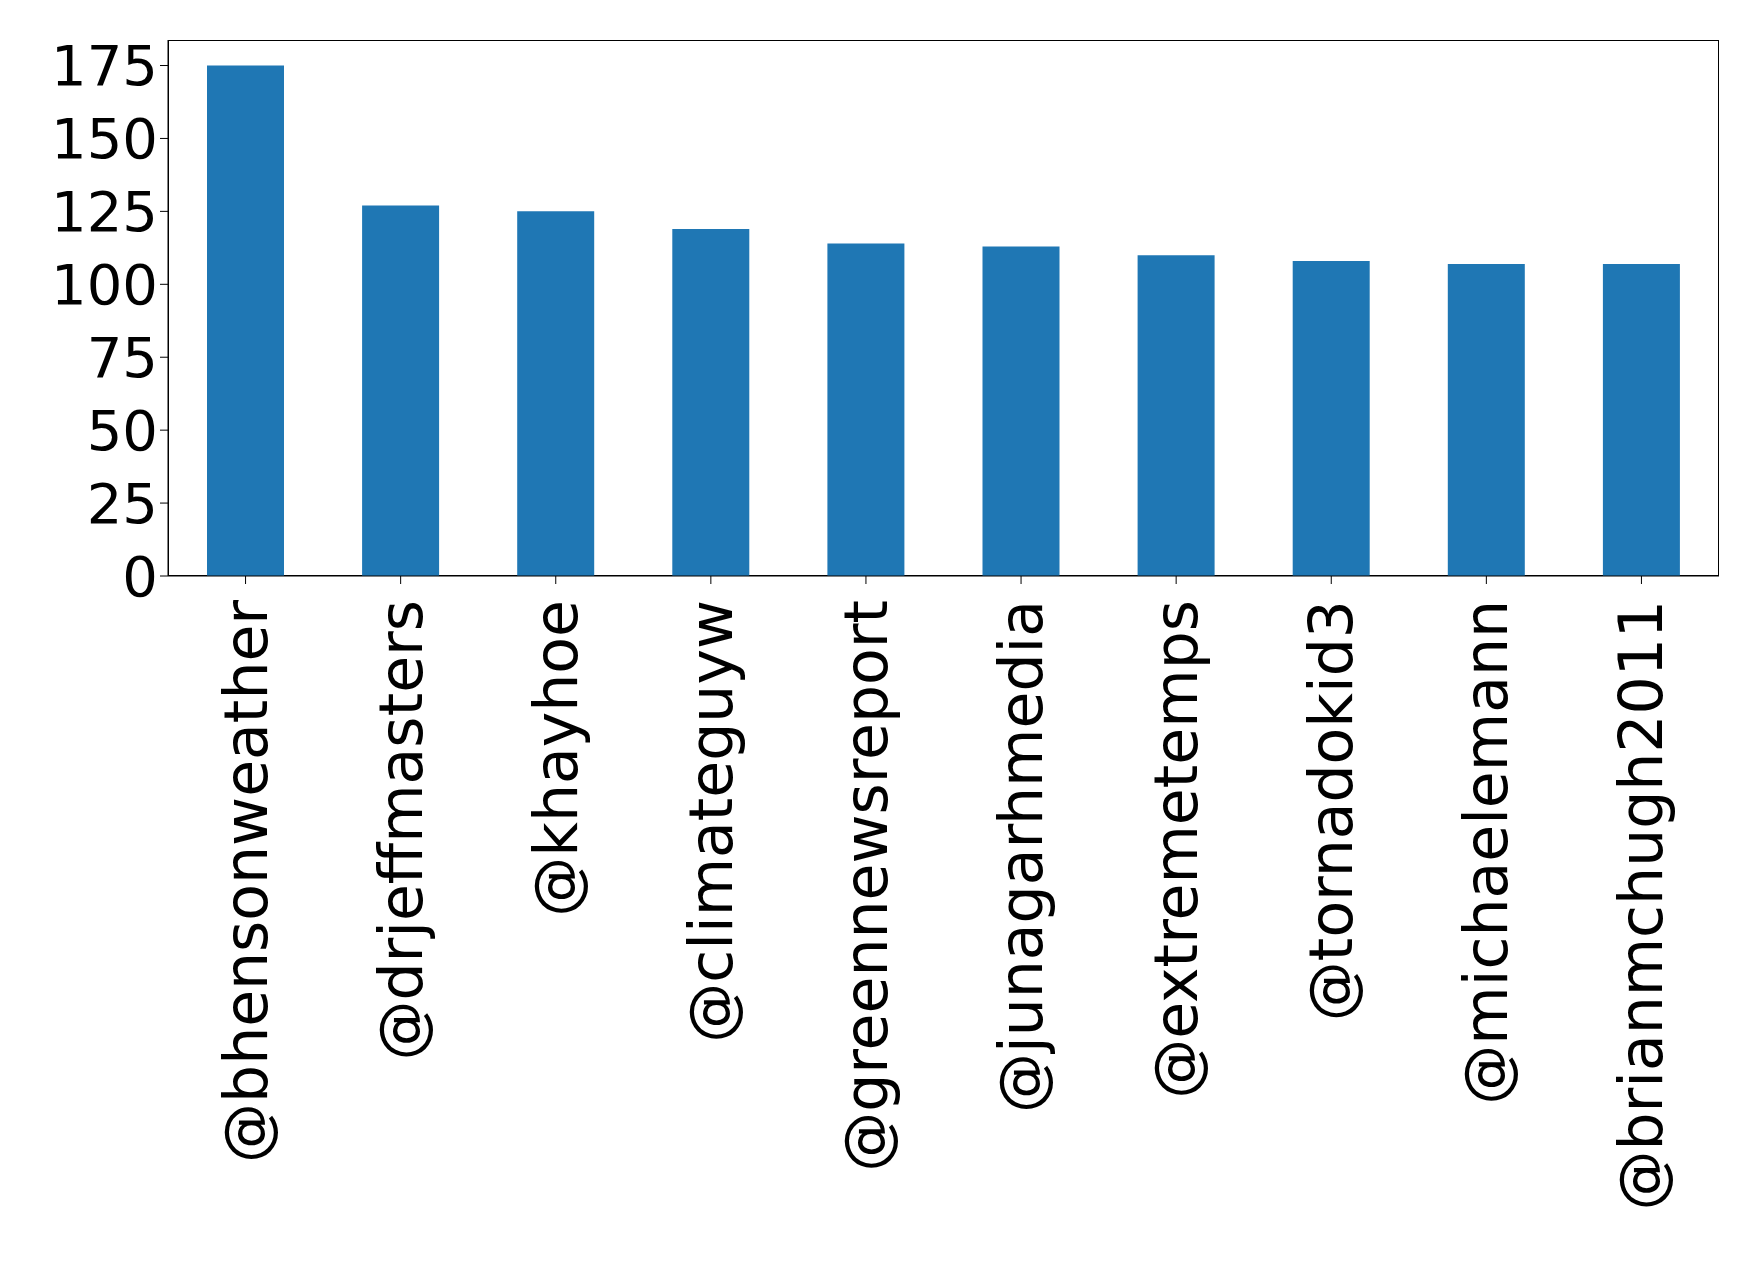  Describe the element at coordinates (122, 358) in the screenshot. I see `y-tick-label: 75` at that location.